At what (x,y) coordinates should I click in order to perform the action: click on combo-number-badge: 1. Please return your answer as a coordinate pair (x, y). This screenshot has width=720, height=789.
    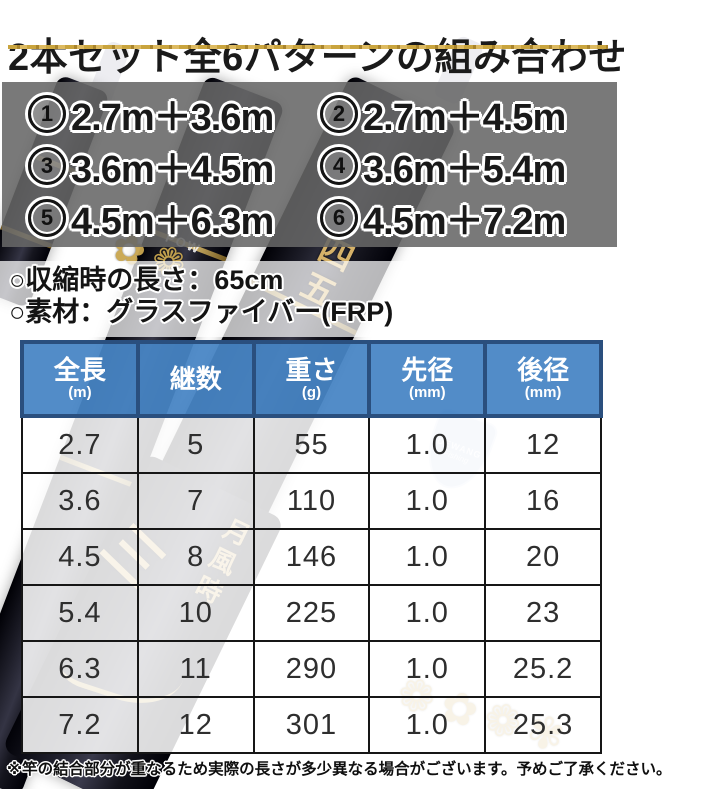
    Looking at the image, I should click on (47, 113).